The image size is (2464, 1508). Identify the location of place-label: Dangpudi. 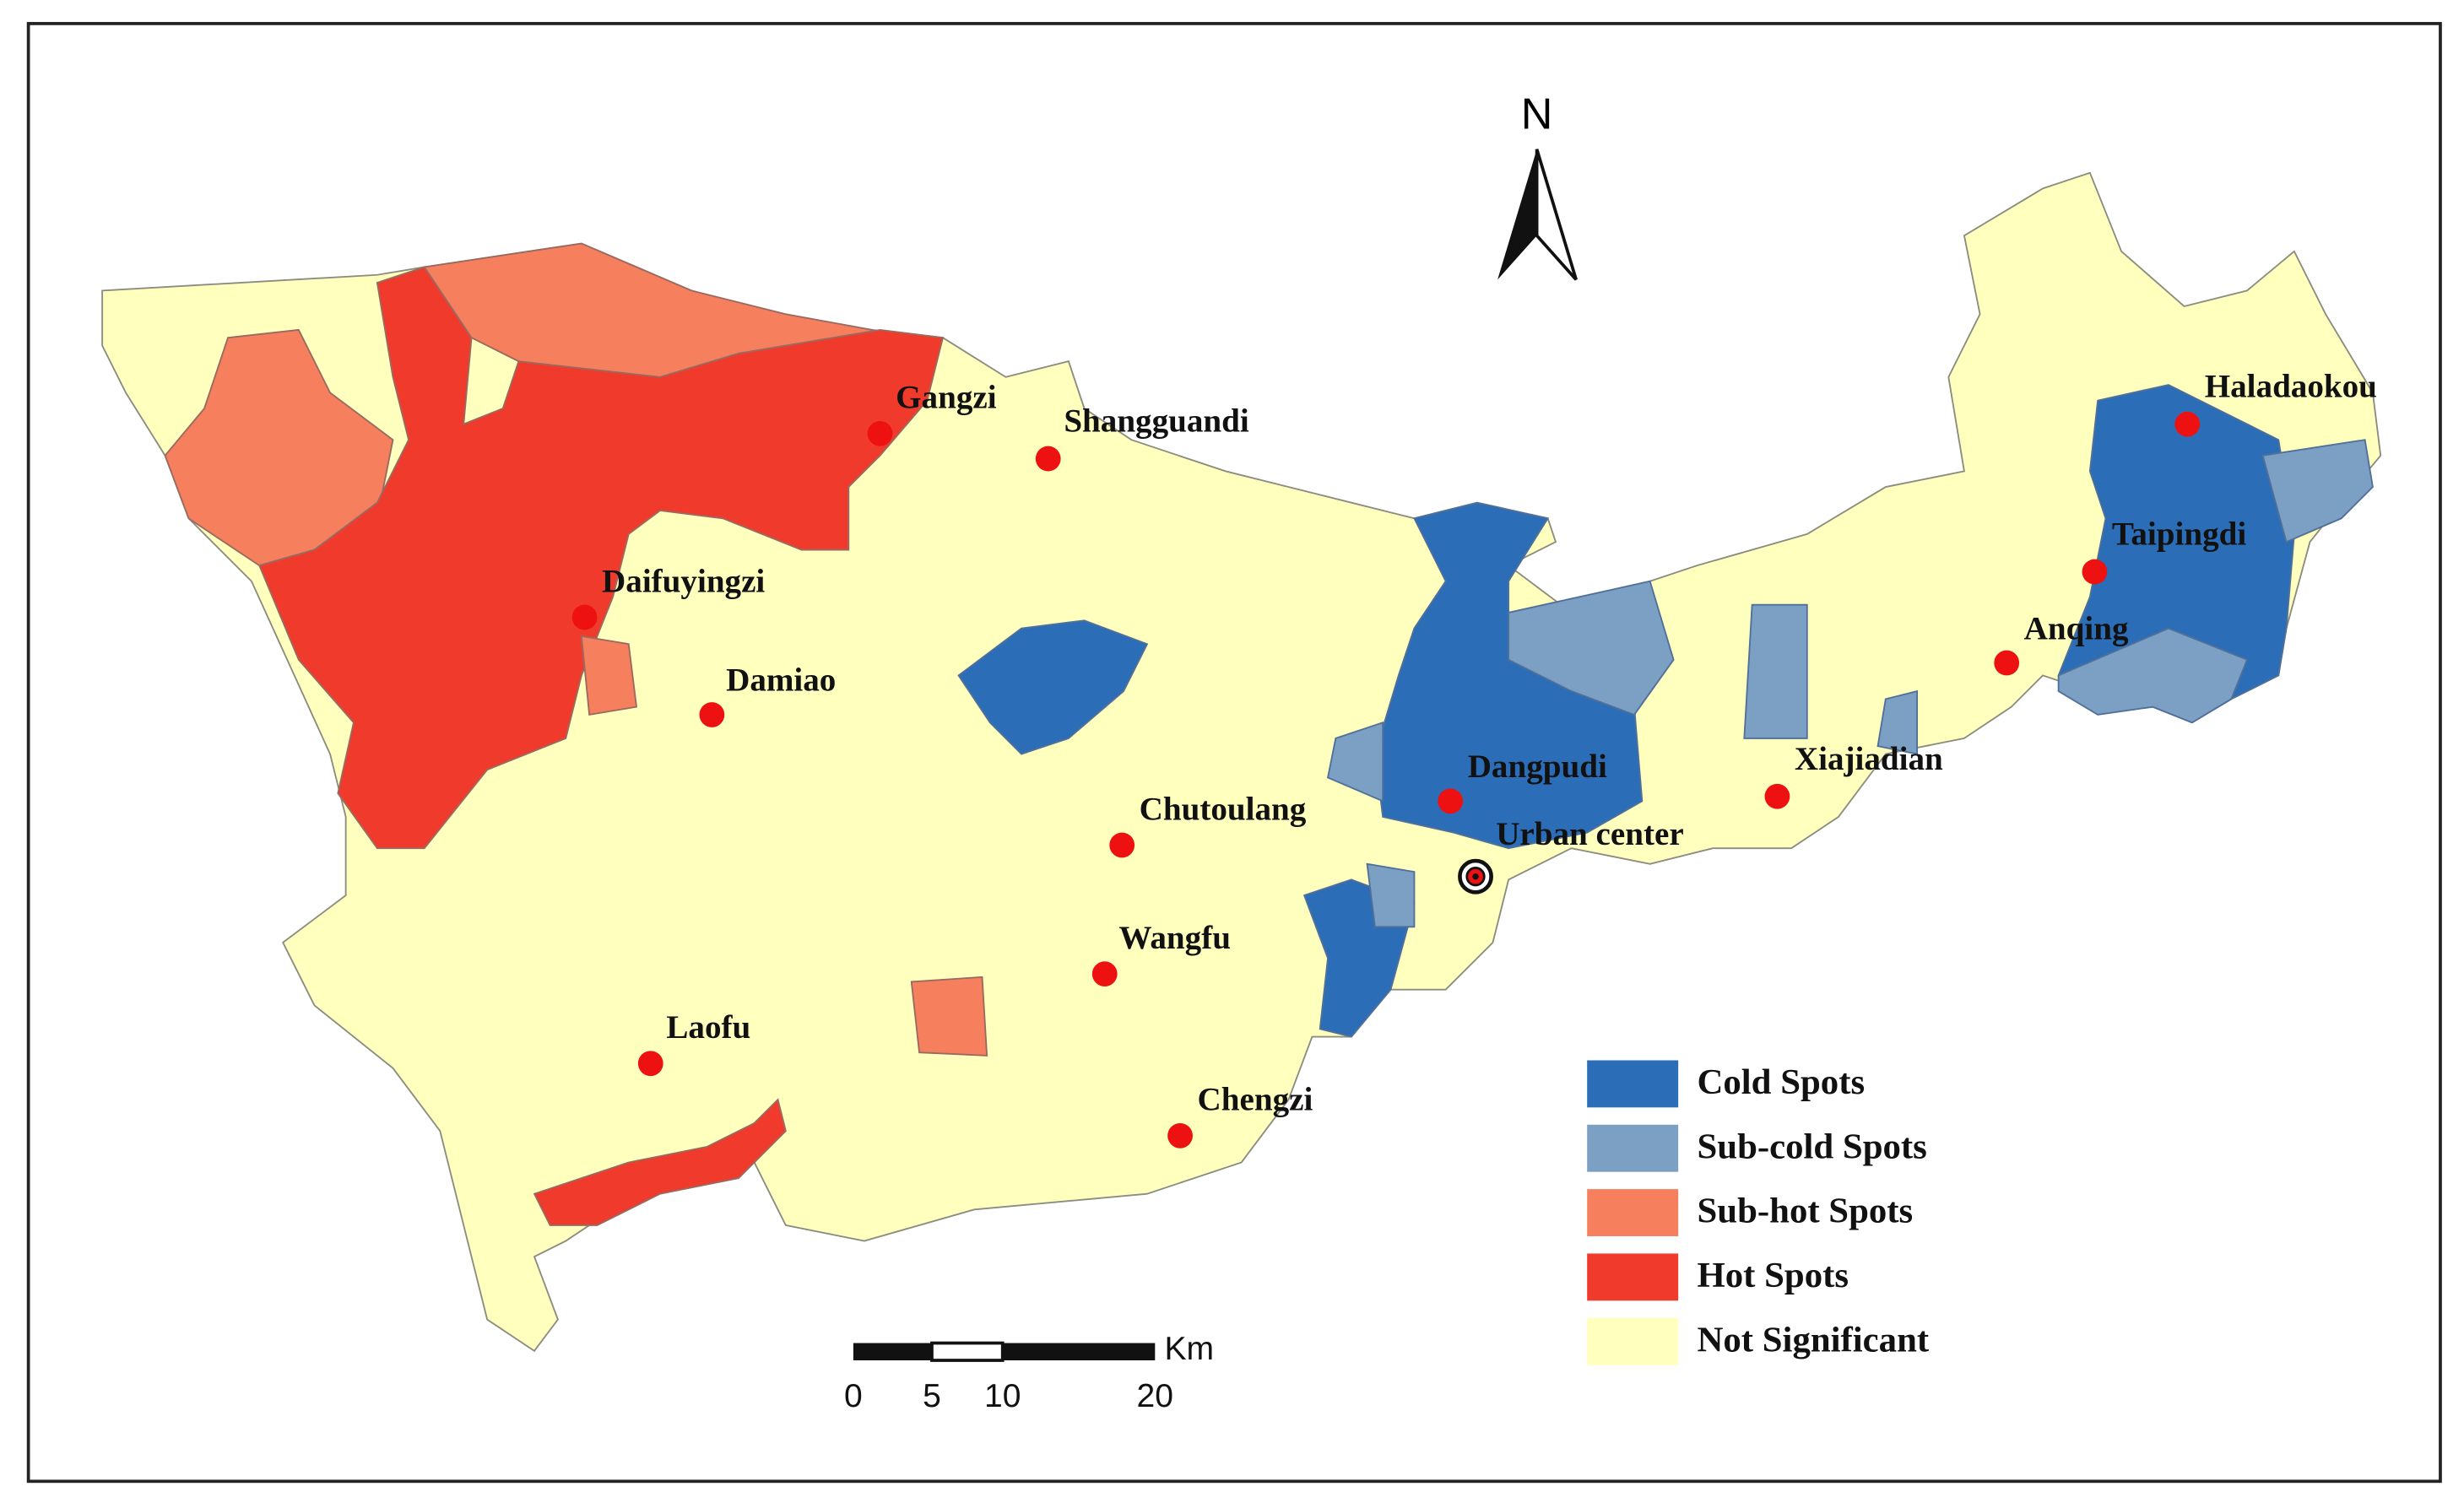
(1537, 767).